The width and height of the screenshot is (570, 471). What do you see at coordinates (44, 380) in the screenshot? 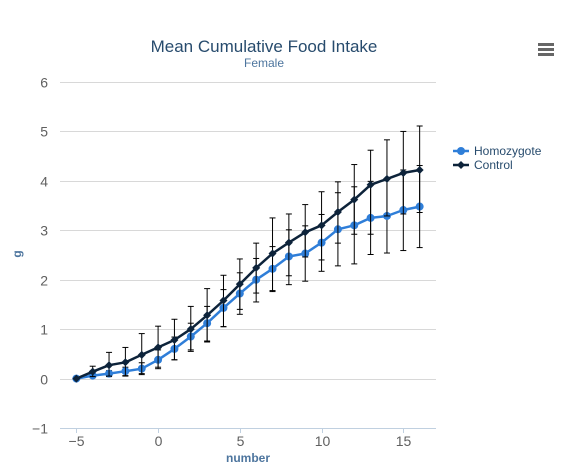
I see `y-tick-label: 0` at bounding box center [44, 380].